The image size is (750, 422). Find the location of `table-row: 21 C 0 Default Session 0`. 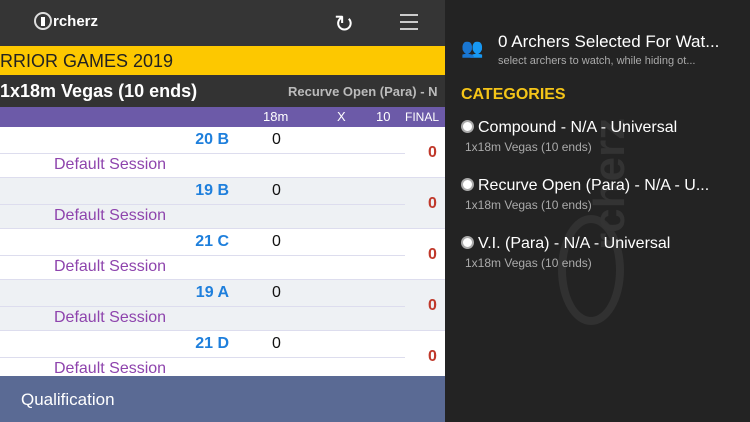

table-row: 21 C 0 Default Session 0 is located at coordinates (222, 254).